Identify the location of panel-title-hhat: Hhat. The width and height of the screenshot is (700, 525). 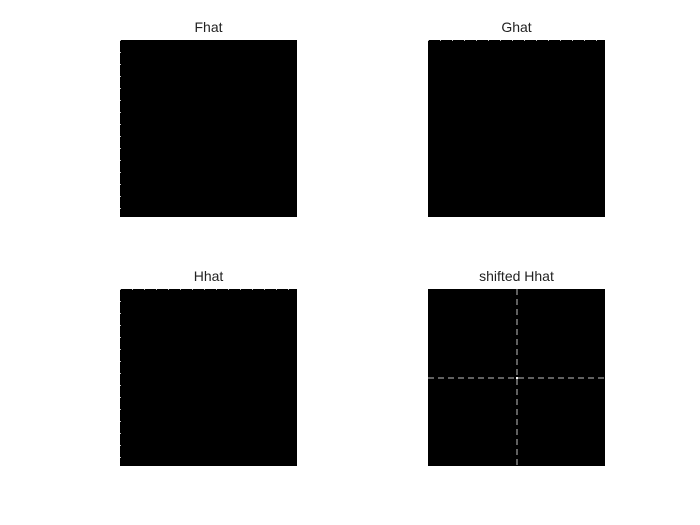
(208, 276).